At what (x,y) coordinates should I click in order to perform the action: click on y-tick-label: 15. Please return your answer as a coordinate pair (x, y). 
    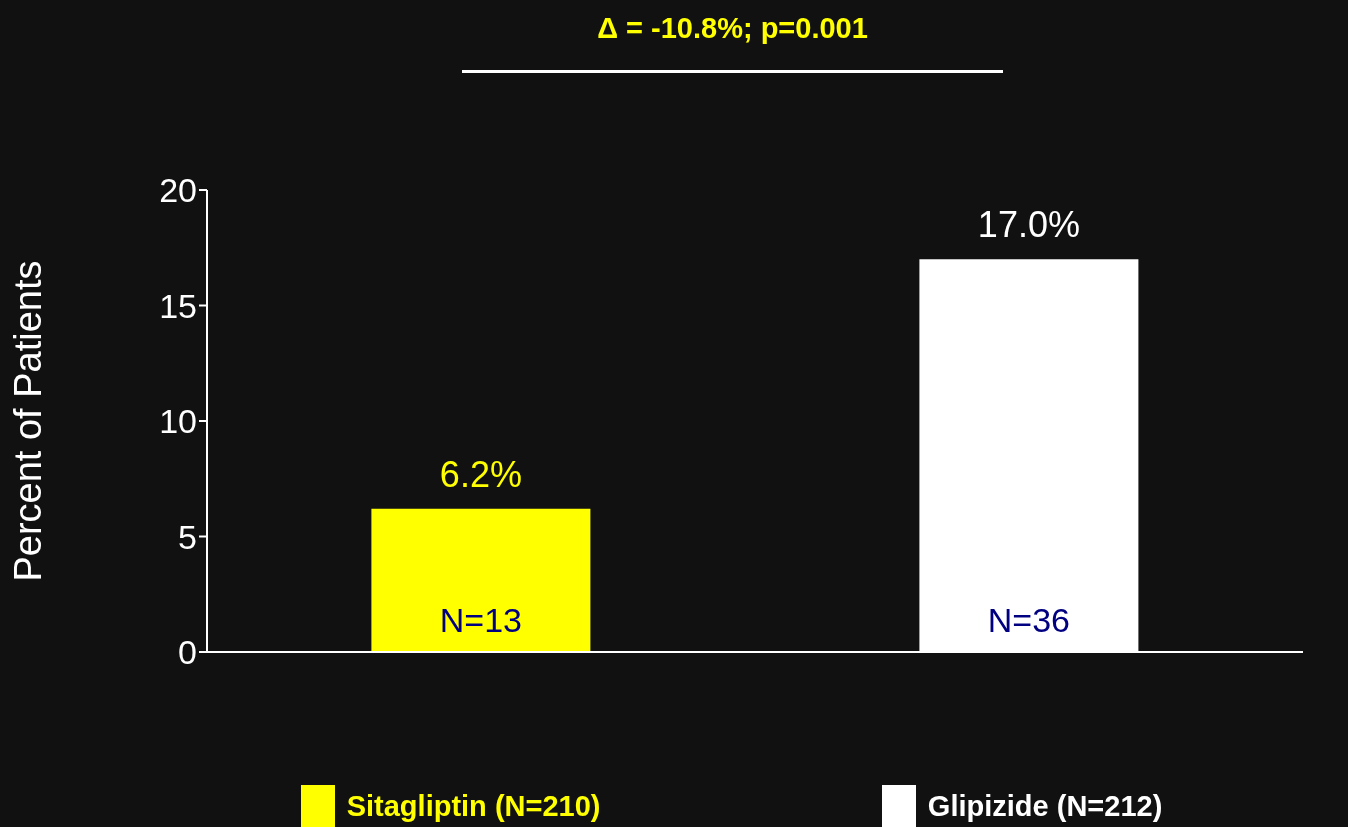
    Looking at the image, I should click on (178, 305).